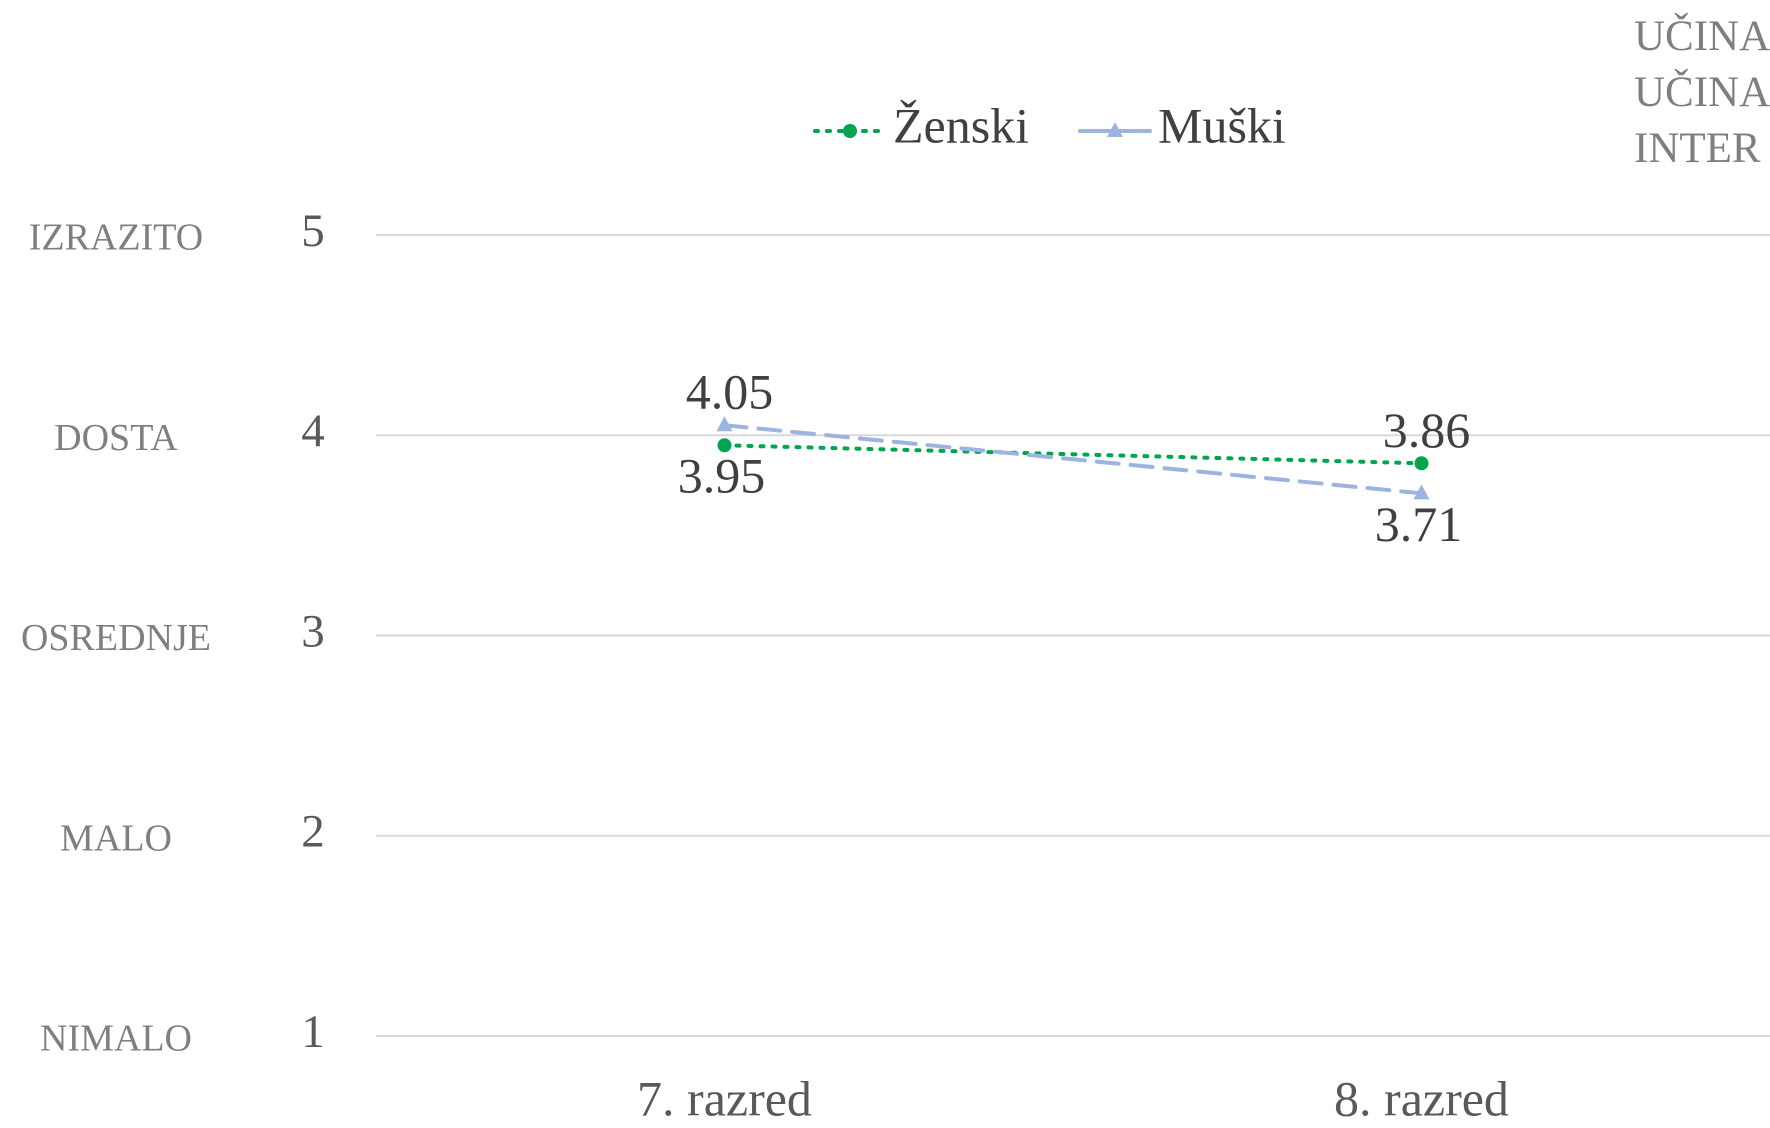 This screenshot has width=1770, height=1128. What do you see at coordinates (730, 392) in the screenshot?
I see `data-label: 4.05` at bounding box center [730, 392].